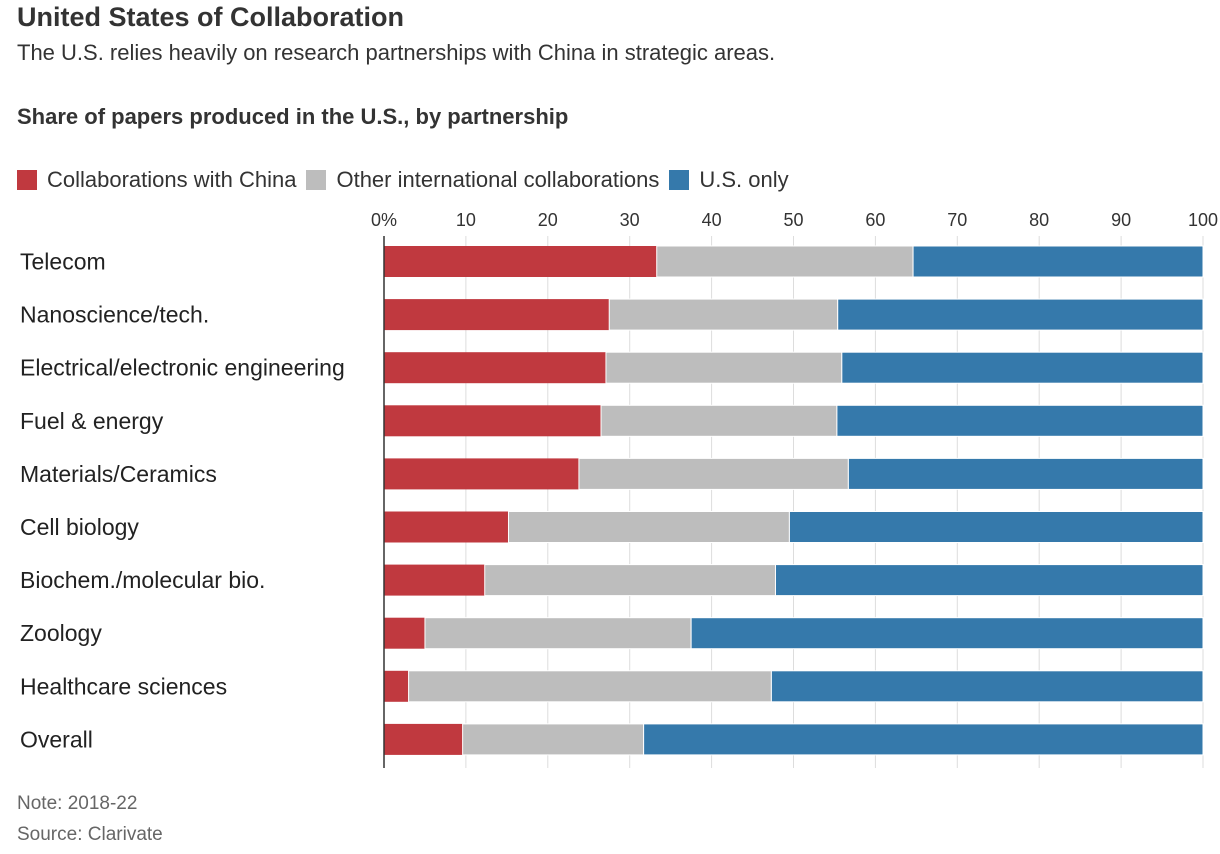 This screenshot has width=1220, height=854. What do you see at coordinates (63, 262) in the screenshot?
I see `category-label: Telecom` at bounding box center [63, 262].